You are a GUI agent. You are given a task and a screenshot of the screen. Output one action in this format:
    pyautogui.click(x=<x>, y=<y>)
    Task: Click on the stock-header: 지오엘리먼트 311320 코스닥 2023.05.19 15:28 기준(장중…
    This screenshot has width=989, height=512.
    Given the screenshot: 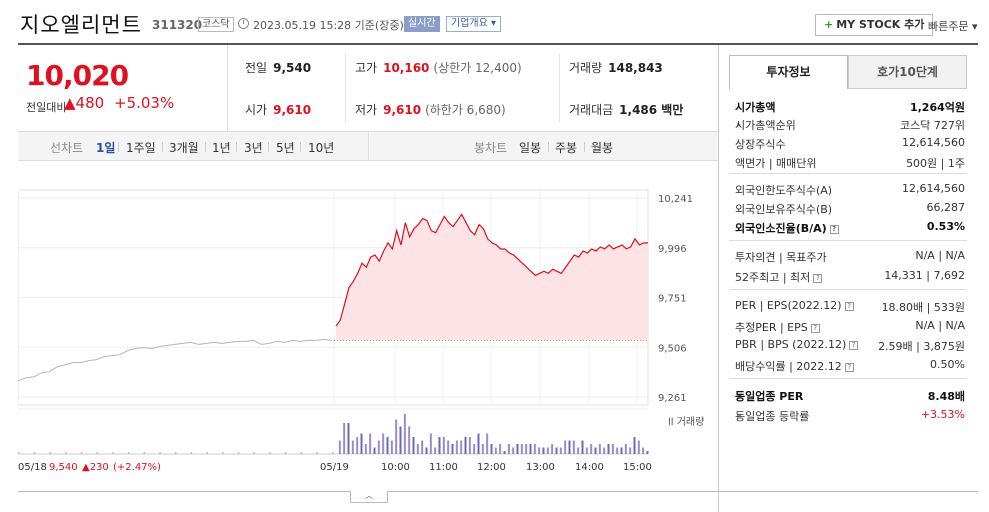 What is the action you would take?
    pyautogui.click(x=494, y=22)
    